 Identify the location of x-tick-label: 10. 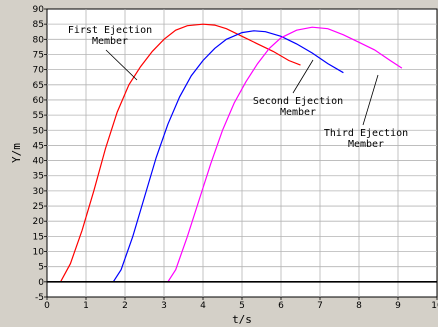
(434, 306).